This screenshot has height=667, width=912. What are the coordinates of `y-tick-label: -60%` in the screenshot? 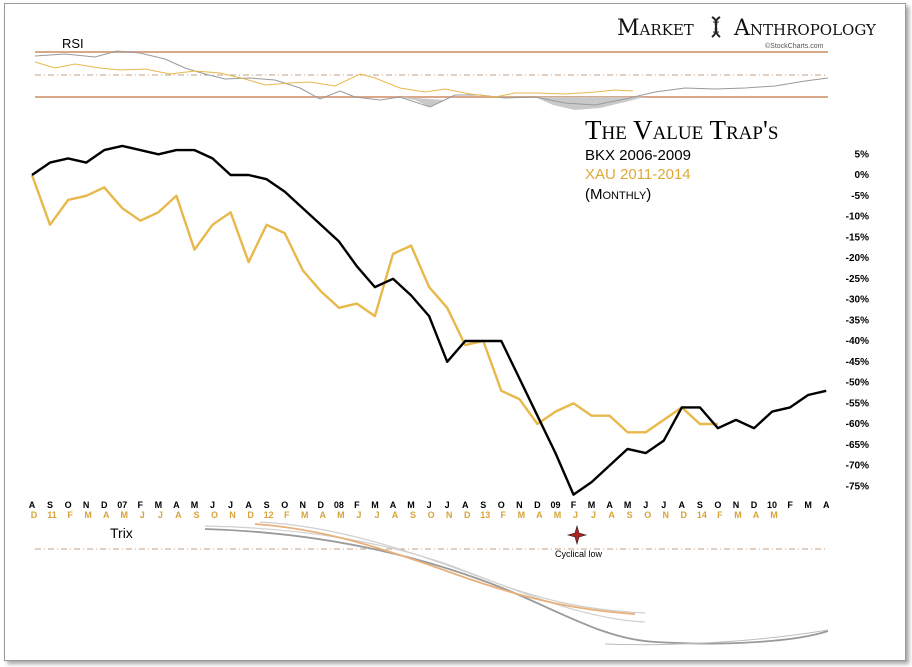 It's located at (857, 424).